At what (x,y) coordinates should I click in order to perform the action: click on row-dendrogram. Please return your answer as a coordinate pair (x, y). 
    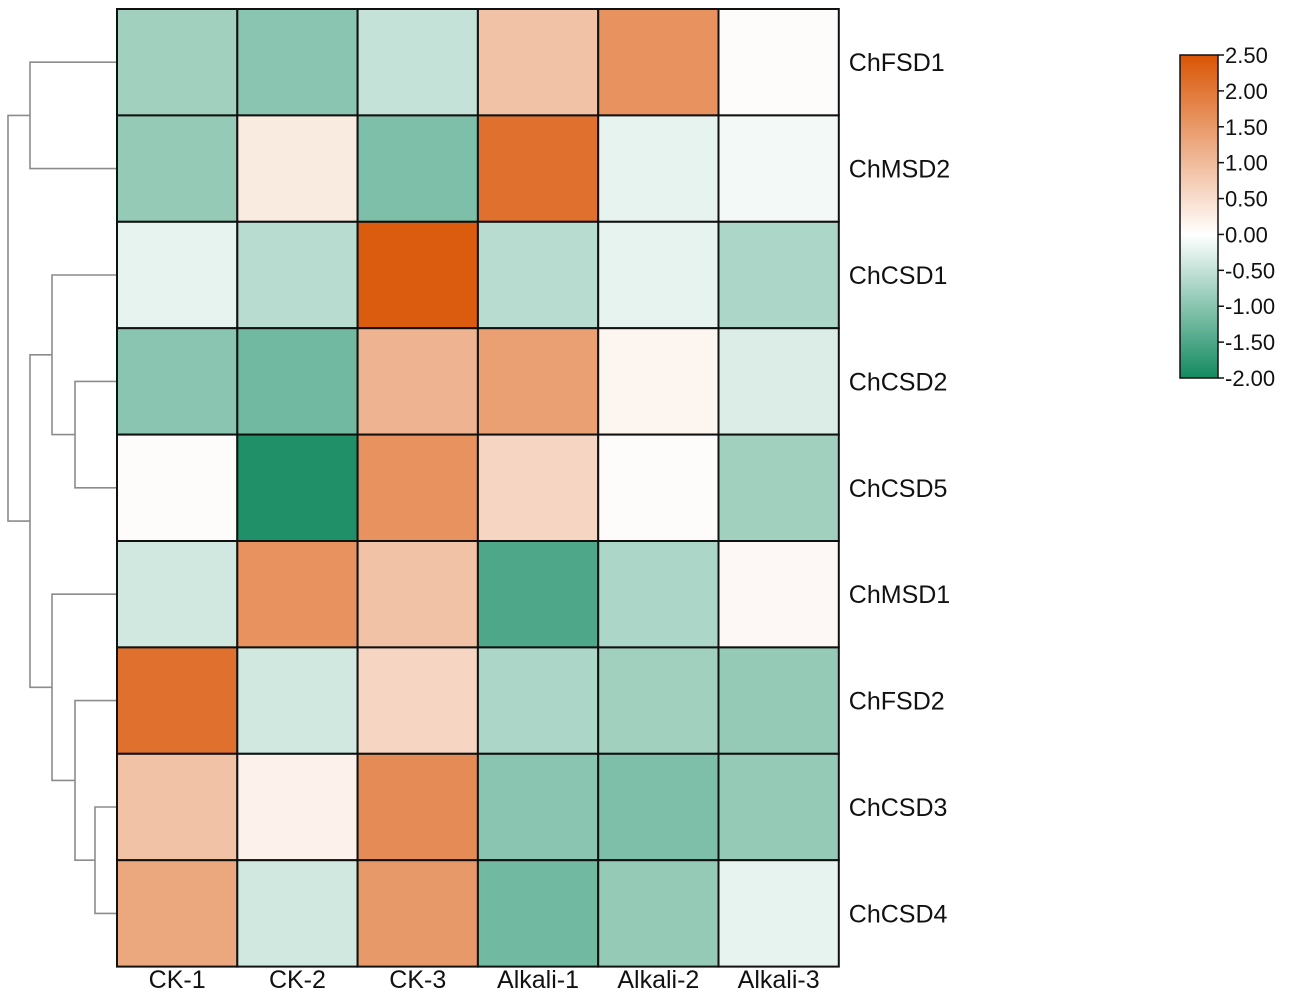
    Looking at the image, I should click on (62, 488).